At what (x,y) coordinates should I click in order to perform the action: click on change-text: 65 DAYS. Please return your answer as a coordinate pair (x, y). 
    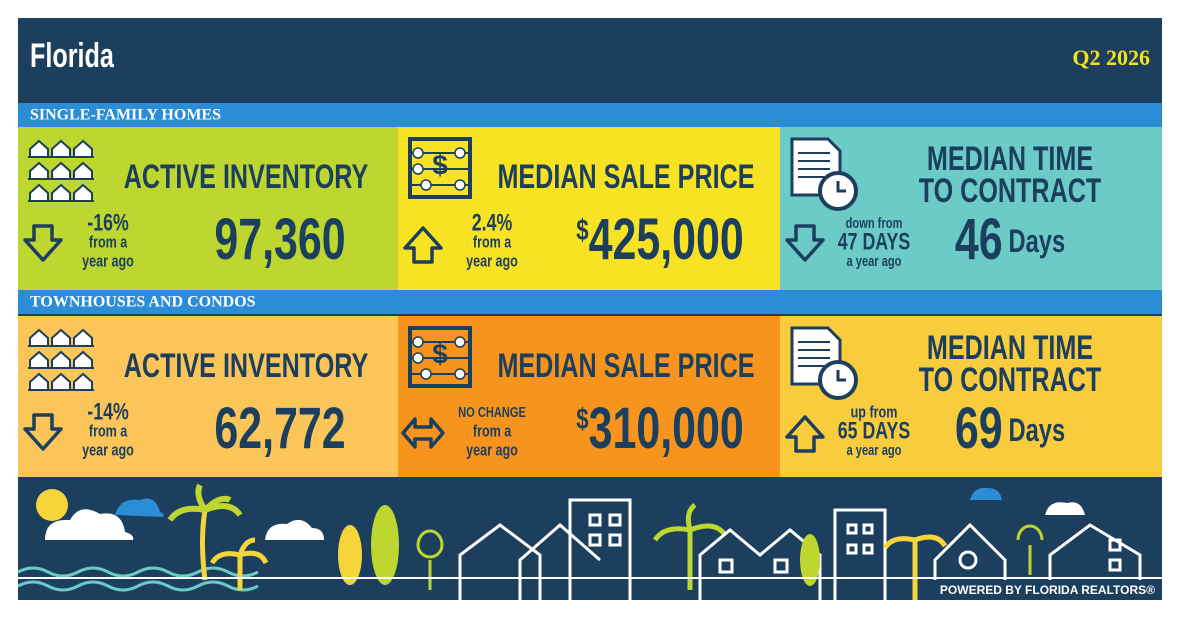
    Looking at the image, I should click on (874, 431).